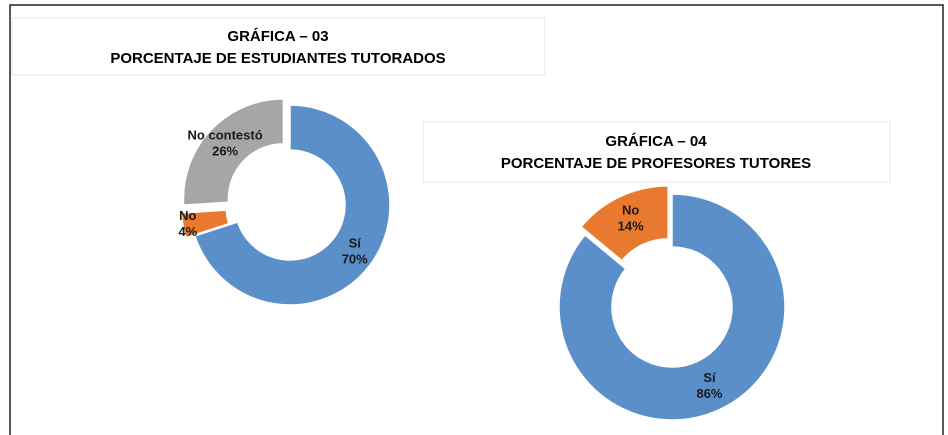 This screenshot has width=948, height=435. I want to click on value-label: 14%, so click(631, 226).